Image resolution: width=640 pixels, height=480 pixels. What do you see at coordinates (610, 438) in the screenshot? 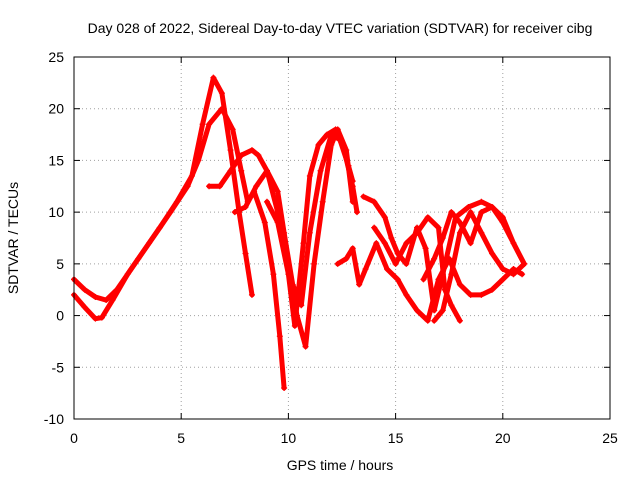
I see `x-tick-label: 25` at bounding box center [610, 438].